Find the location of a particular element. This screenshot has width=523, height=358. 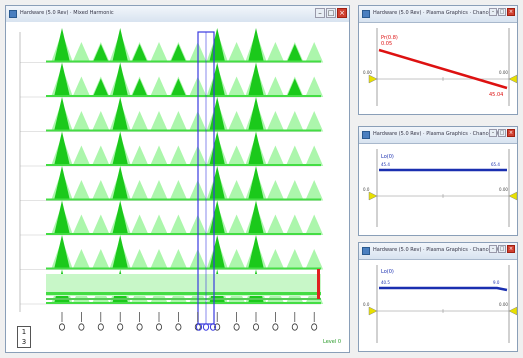

panel-3-controls: – □ × is located at coordinates (502, 249).